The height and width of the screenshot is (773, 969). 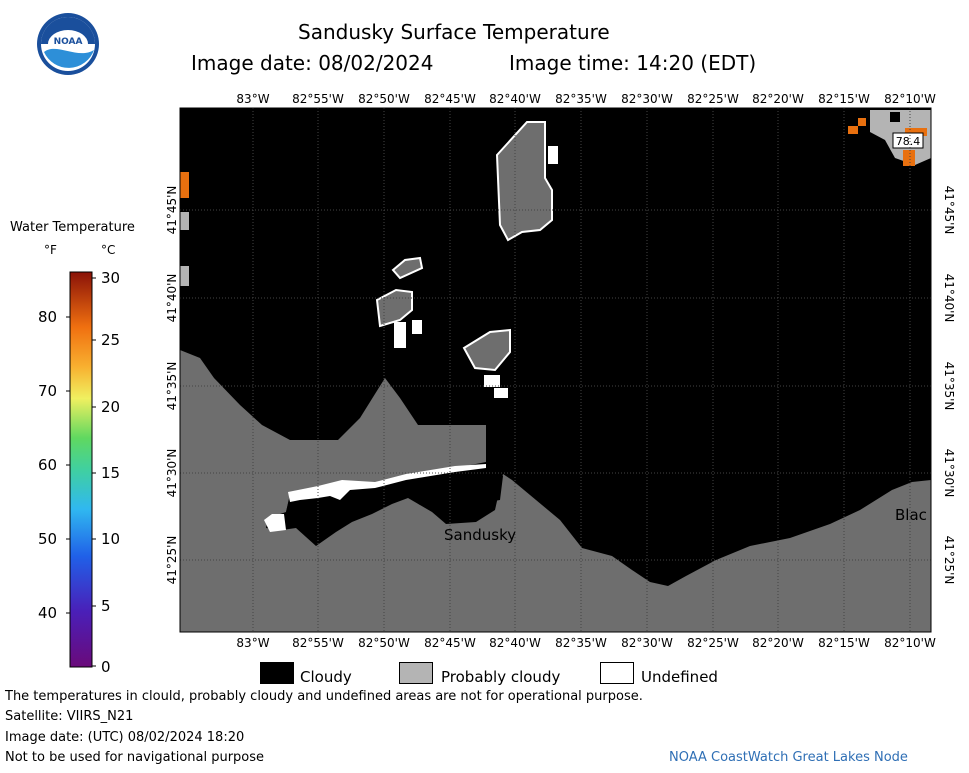 What do you see at coordinates (788, 757) in the screenshot?
I see `credit: NOAA CoastWatch Great Lakes Node` at bounding box center [788, 757].